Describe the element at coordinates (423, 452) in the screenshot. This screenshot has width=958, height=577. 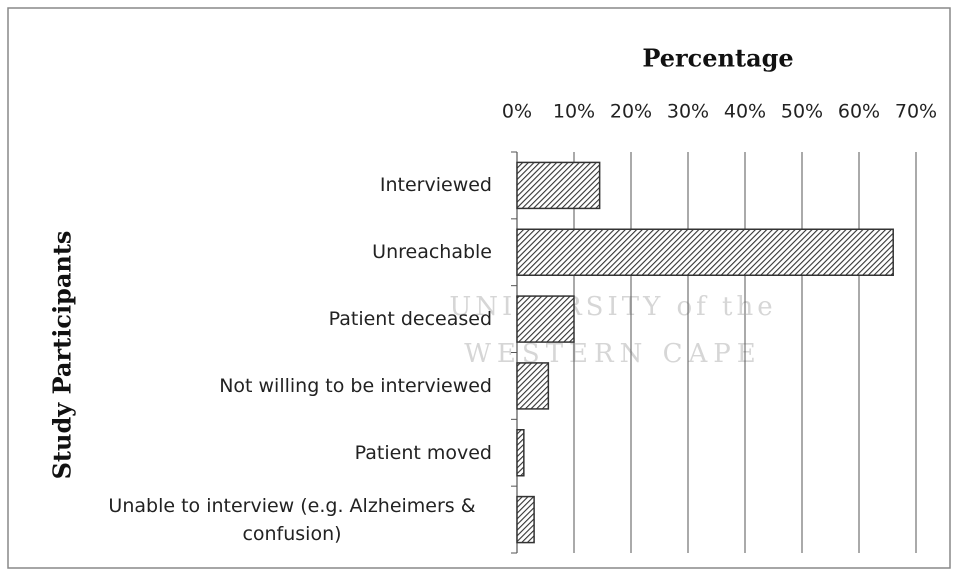
I see `y-tick-label: Patient moved` at that location.